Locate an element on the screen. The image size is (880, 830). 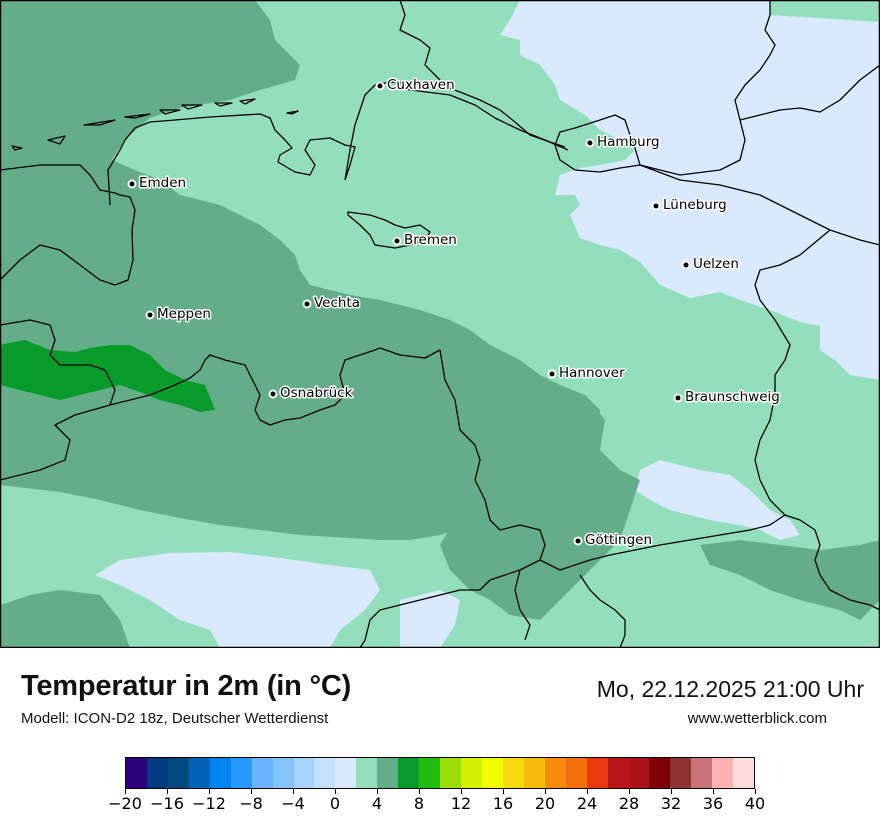
colorbar-tick-label: 24 is located at coordinates (587, 803).